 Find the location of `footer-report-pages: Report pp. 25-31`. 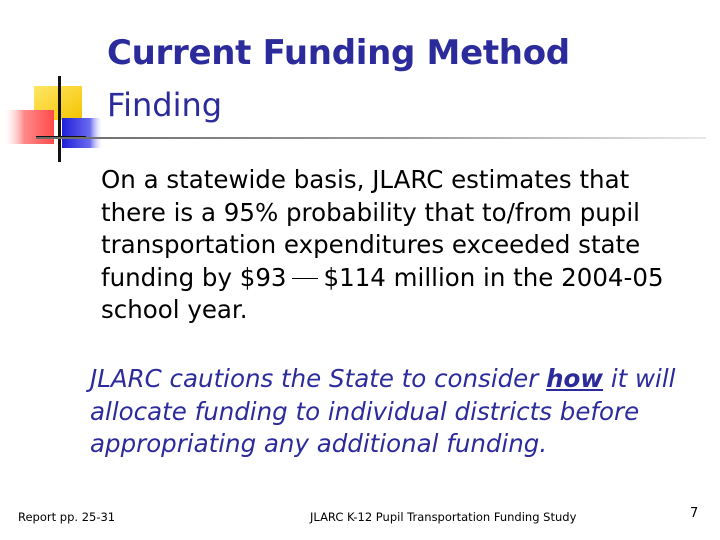

footer-report-pages: Report pp. 25-31 is located at coordinates (67, 517).